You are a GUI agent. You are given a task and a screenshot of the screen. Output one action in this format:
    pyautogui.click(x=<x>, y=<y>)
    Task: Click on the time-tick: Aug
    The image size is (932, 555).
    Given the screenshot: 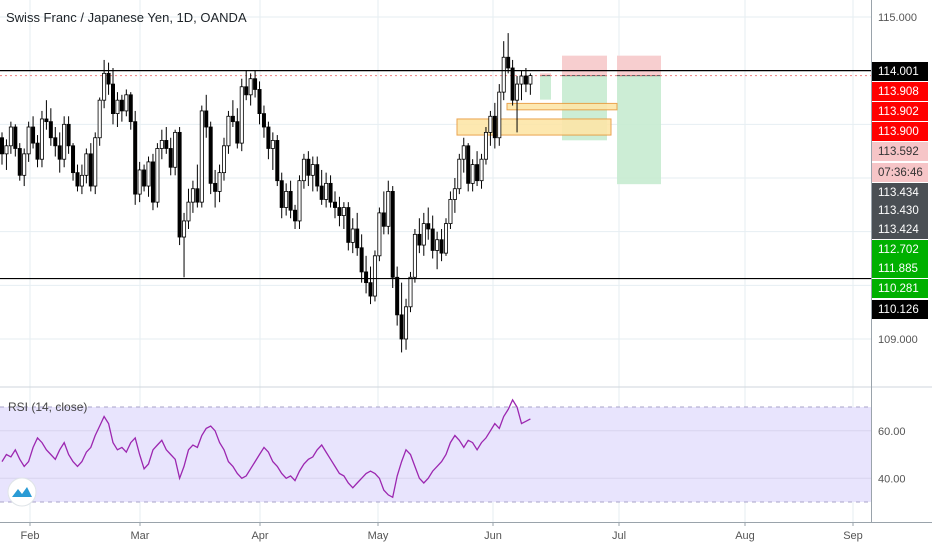 What is the action you would take?
    pyautogui.click(x=745, y=536)
    